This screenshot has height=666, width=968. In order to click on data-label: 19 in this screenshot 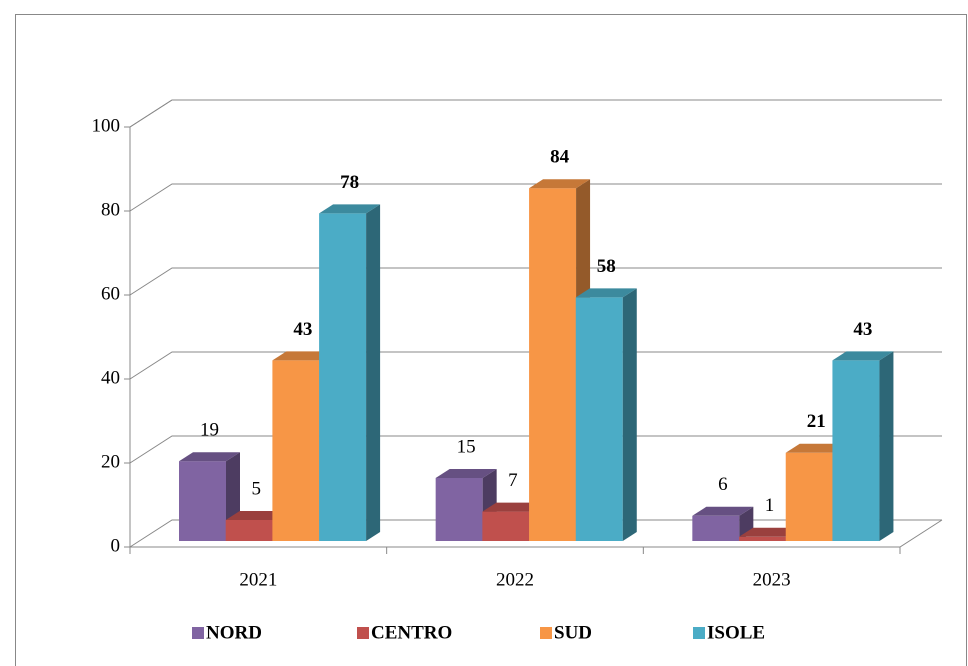, I will do `click(209, 430)`.